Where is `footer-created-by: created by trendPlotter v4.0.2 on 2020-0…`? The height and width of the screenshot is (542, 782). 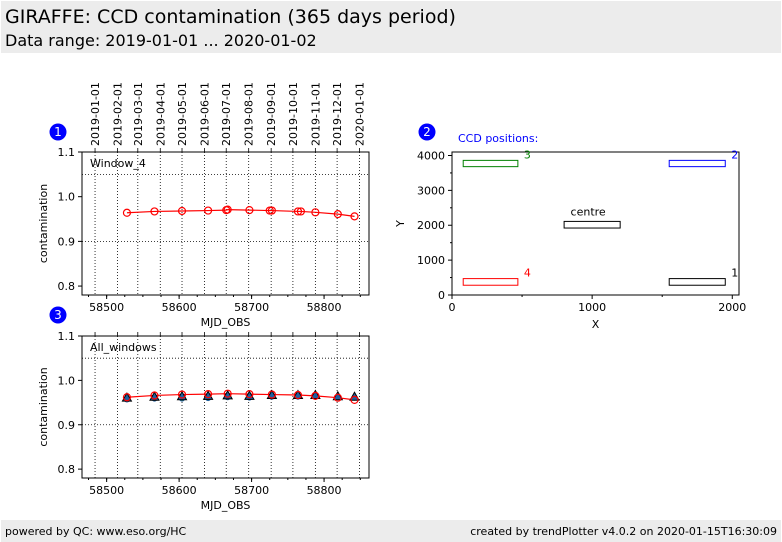
footer-created-by: created by trendPlotter v4.0.2 on 2020-0… is located at coordinates (623, 531).